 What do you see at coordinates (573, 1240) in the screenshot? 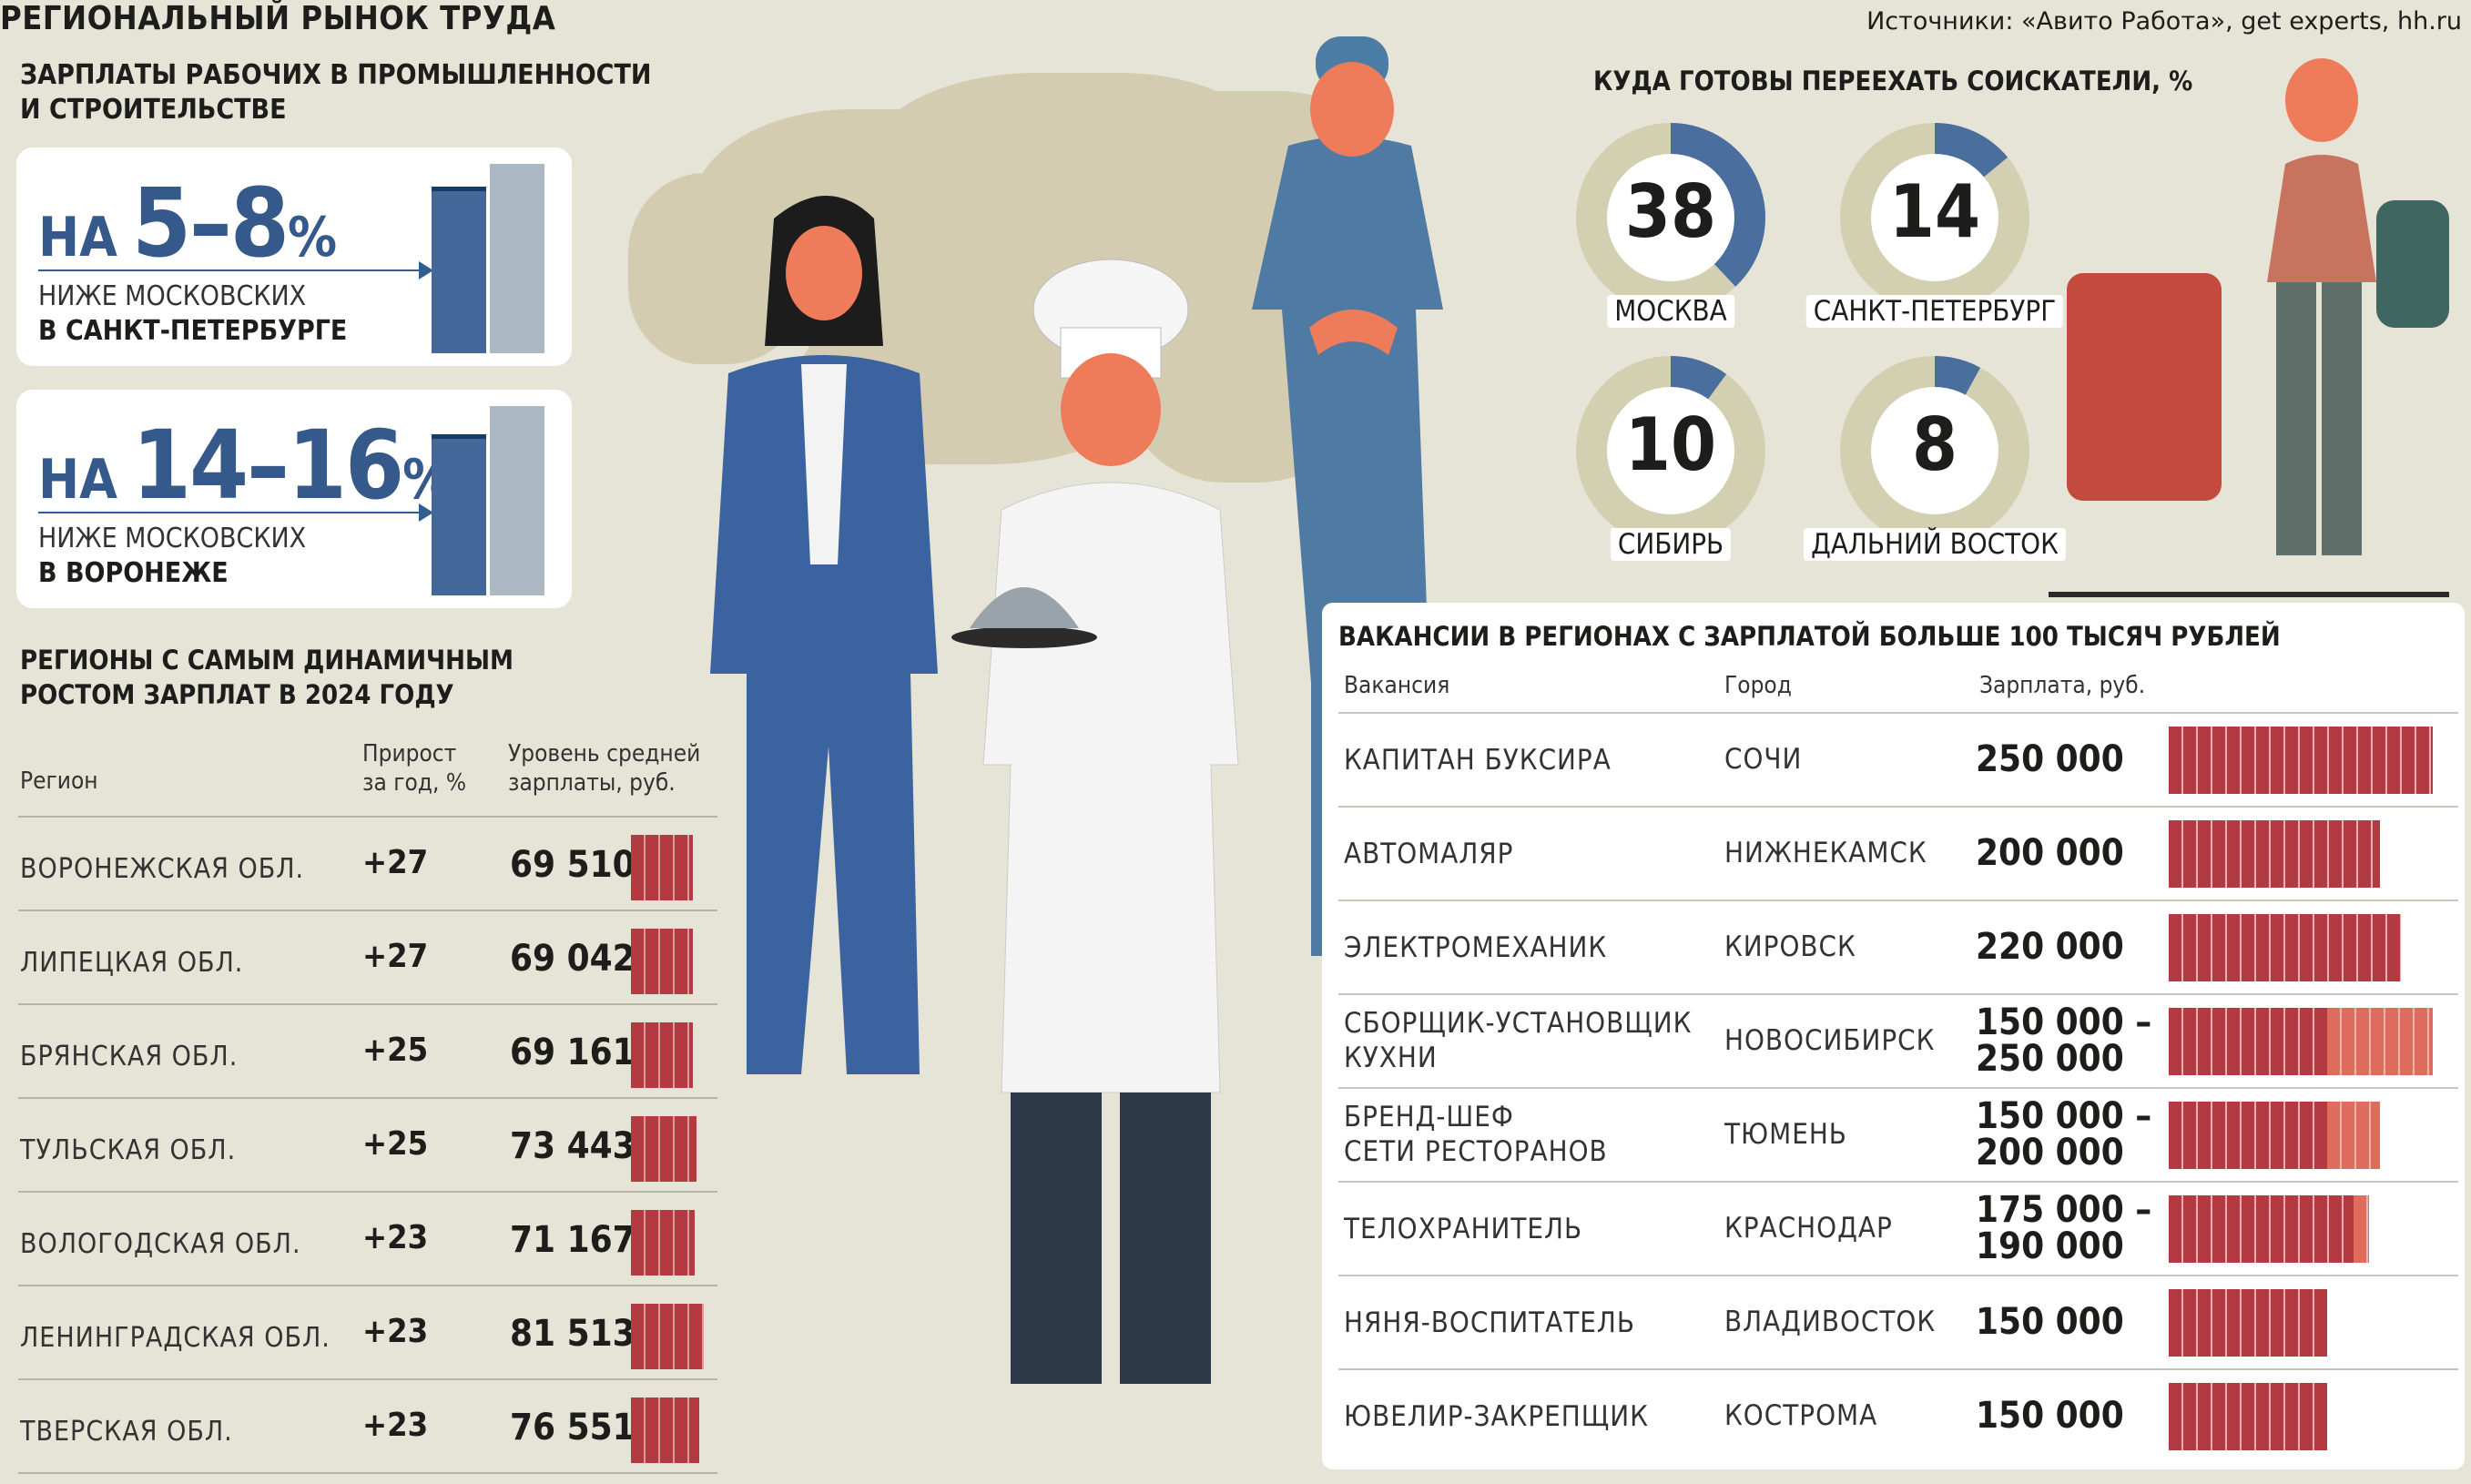
I see `salary-value: 71 167` at bounding box center [573, 1240].